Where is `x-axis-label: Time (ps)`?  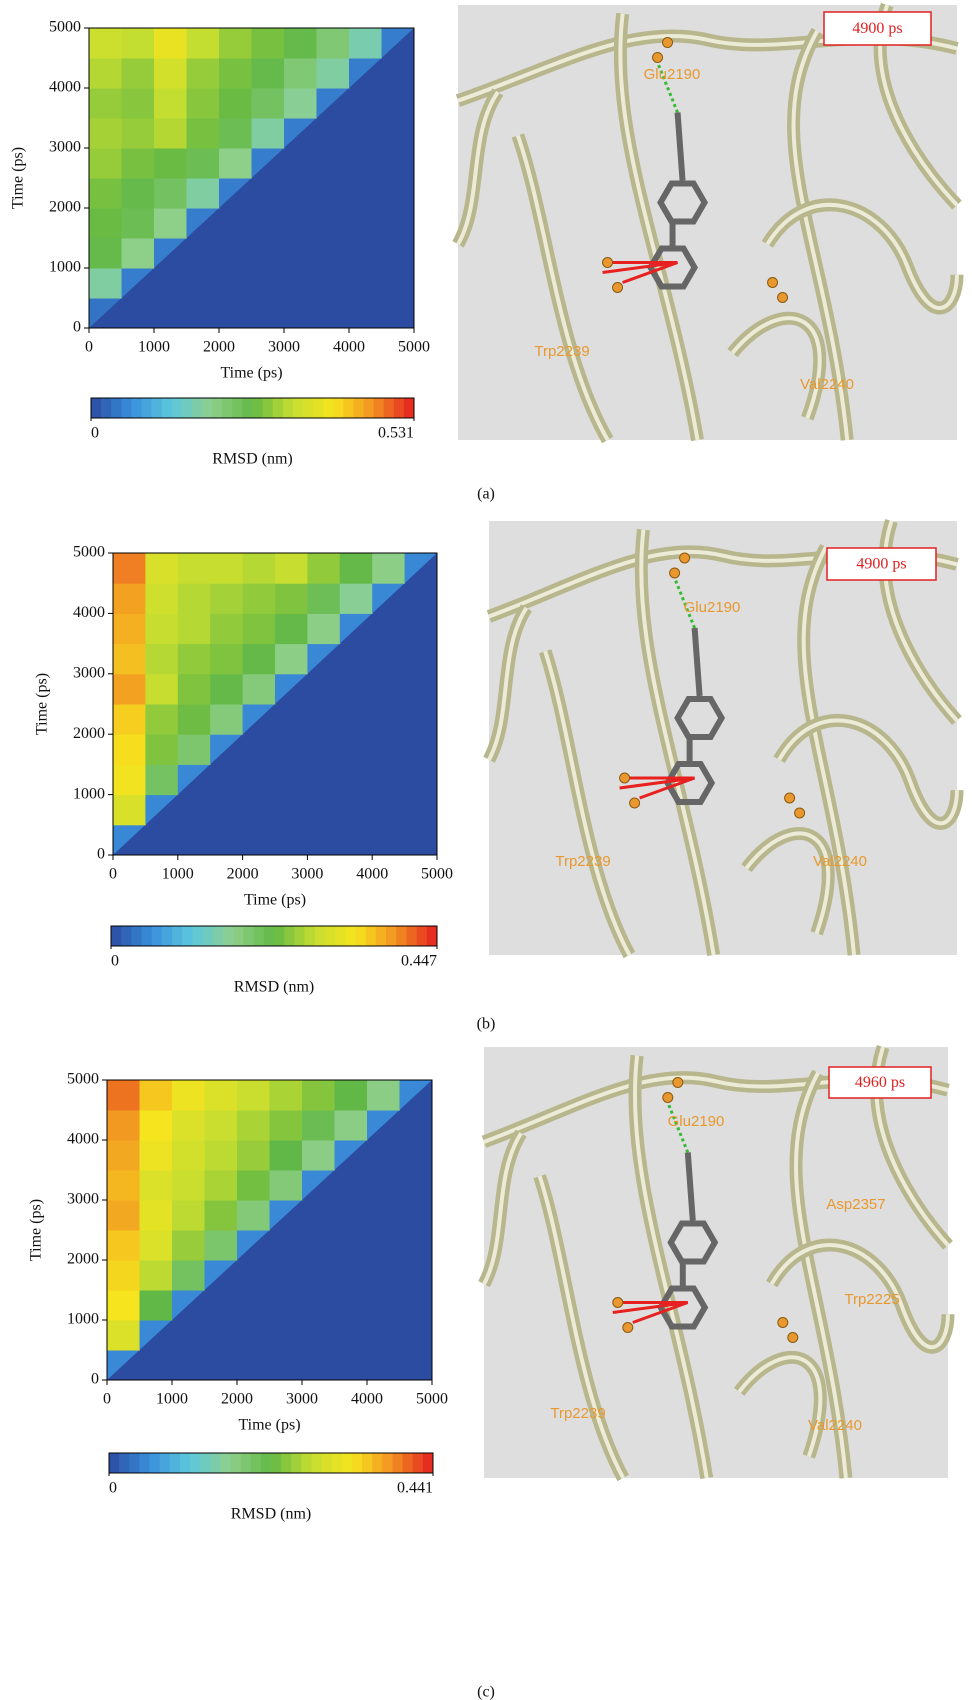 x-axis-label: Time (ps) is located at coordinates (269, 1425).